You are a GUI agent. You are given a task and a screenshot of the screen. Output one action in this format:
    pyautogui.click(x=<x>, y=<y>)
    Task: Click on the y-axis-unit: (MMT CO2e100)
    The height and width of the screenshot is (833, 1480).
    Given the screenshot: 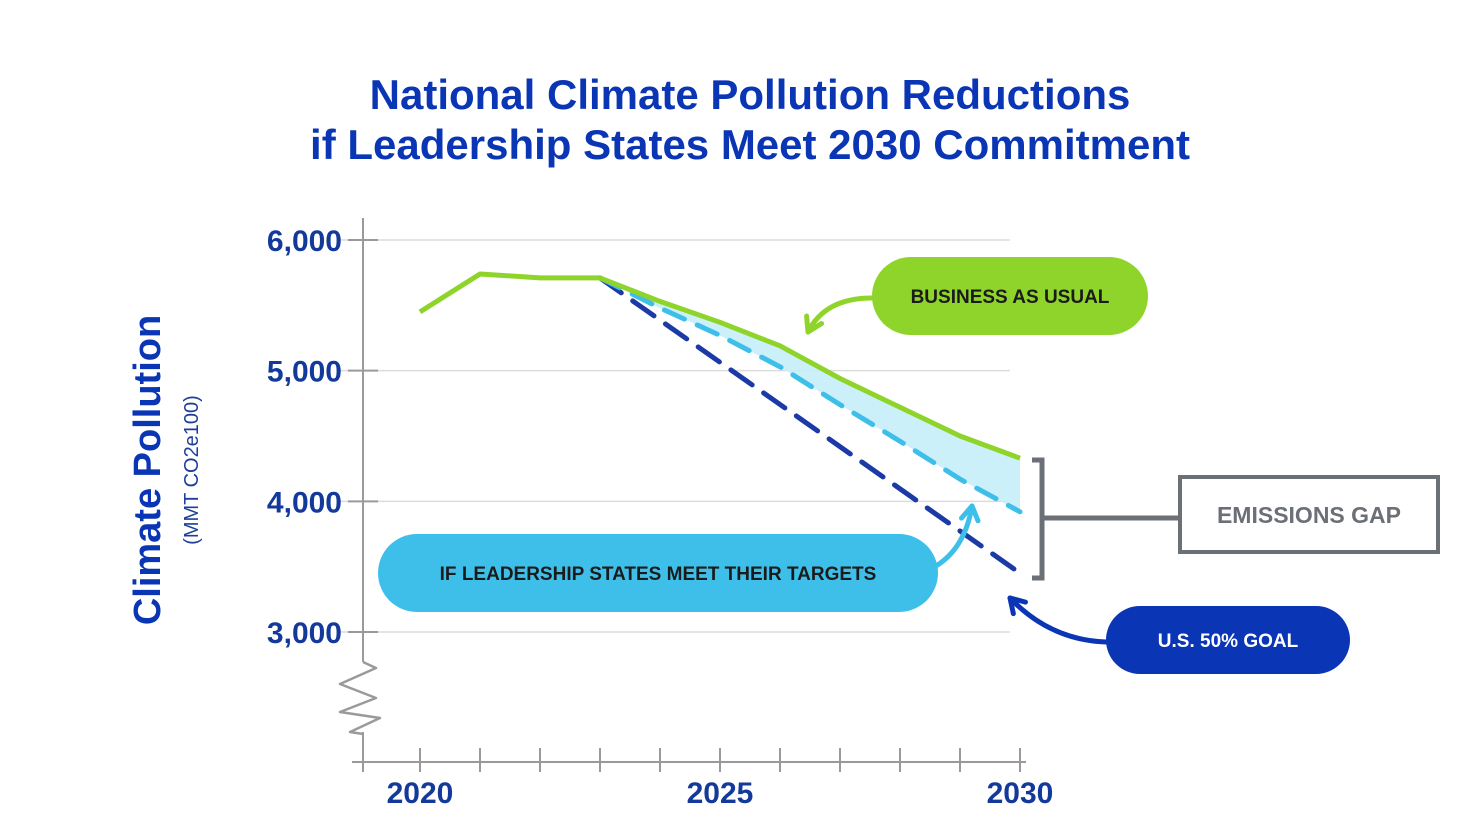 What is the action you would take?
    pyautogui.click(x=192, y=470)
    